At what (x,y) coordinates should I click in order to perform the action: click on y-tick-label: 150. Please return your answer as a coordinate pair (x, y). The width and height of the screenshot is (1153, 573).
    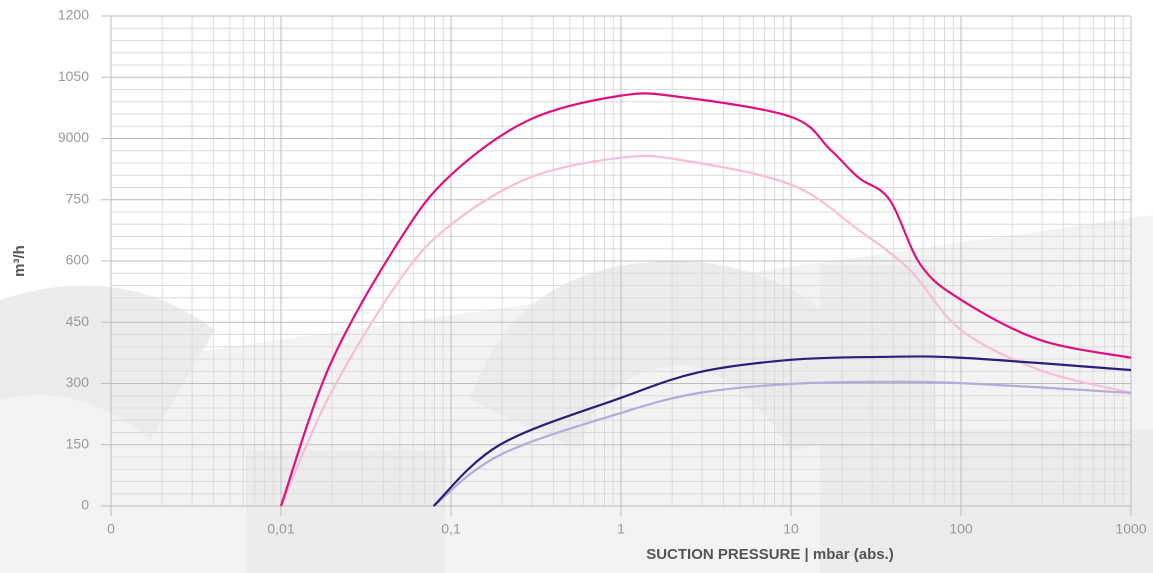
    Looking at the image, I should click on (78, 443).